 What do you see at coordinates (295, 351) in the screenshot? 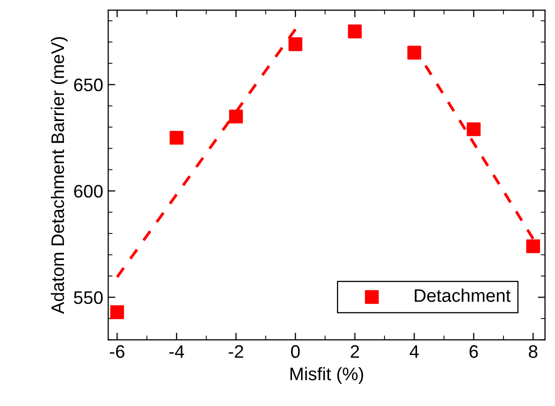
I see `x-tick-label: 0` at bounding box center [295, 351].